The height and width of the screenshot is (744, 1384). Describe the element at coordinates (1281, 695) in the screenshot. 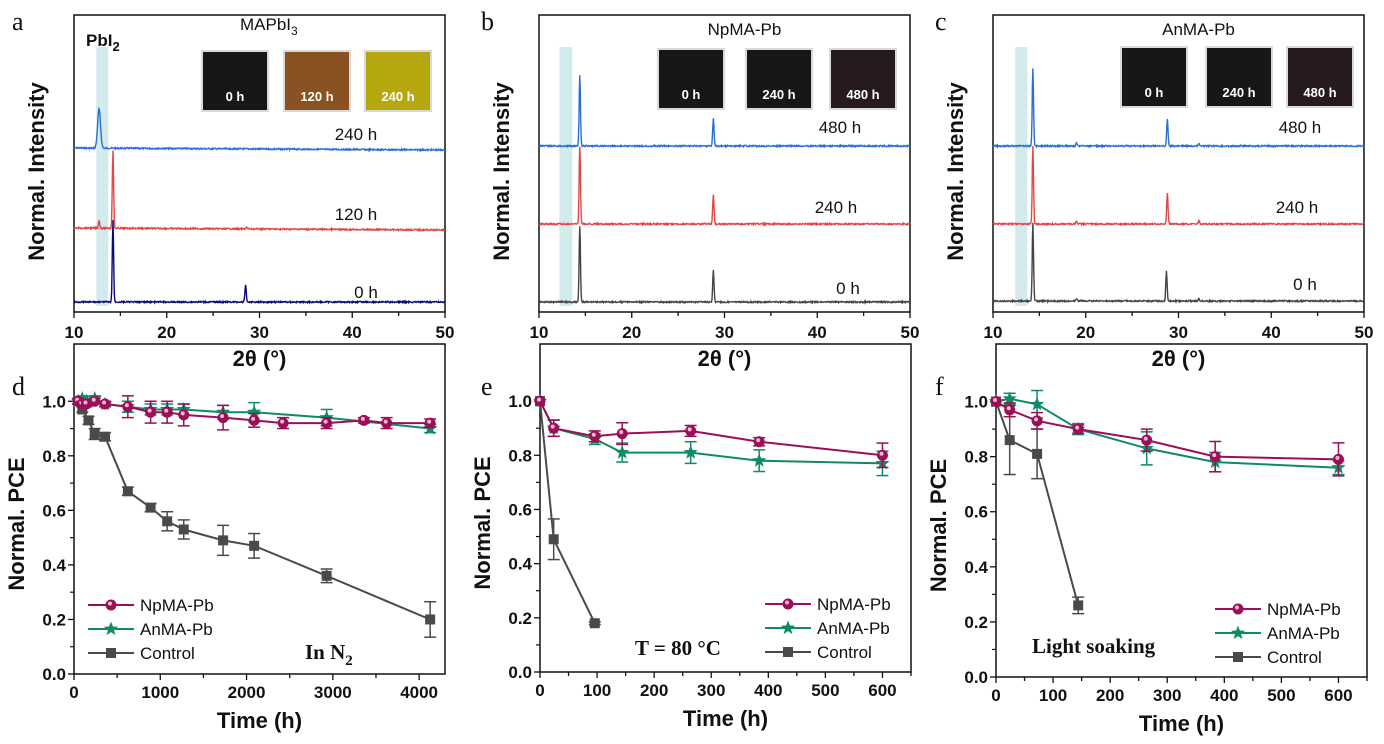

I see `x-tick-label: 500` at that location.